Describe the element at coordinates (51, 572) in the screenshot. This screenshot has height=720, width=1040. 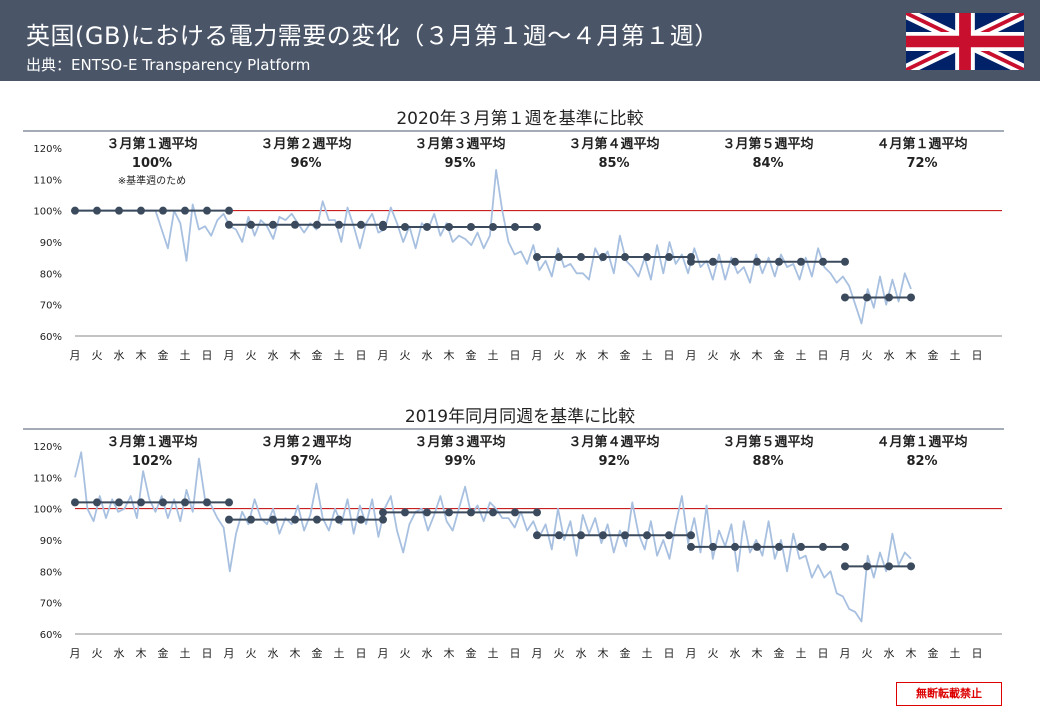
I see `y-tick-label: 80%` at that location.